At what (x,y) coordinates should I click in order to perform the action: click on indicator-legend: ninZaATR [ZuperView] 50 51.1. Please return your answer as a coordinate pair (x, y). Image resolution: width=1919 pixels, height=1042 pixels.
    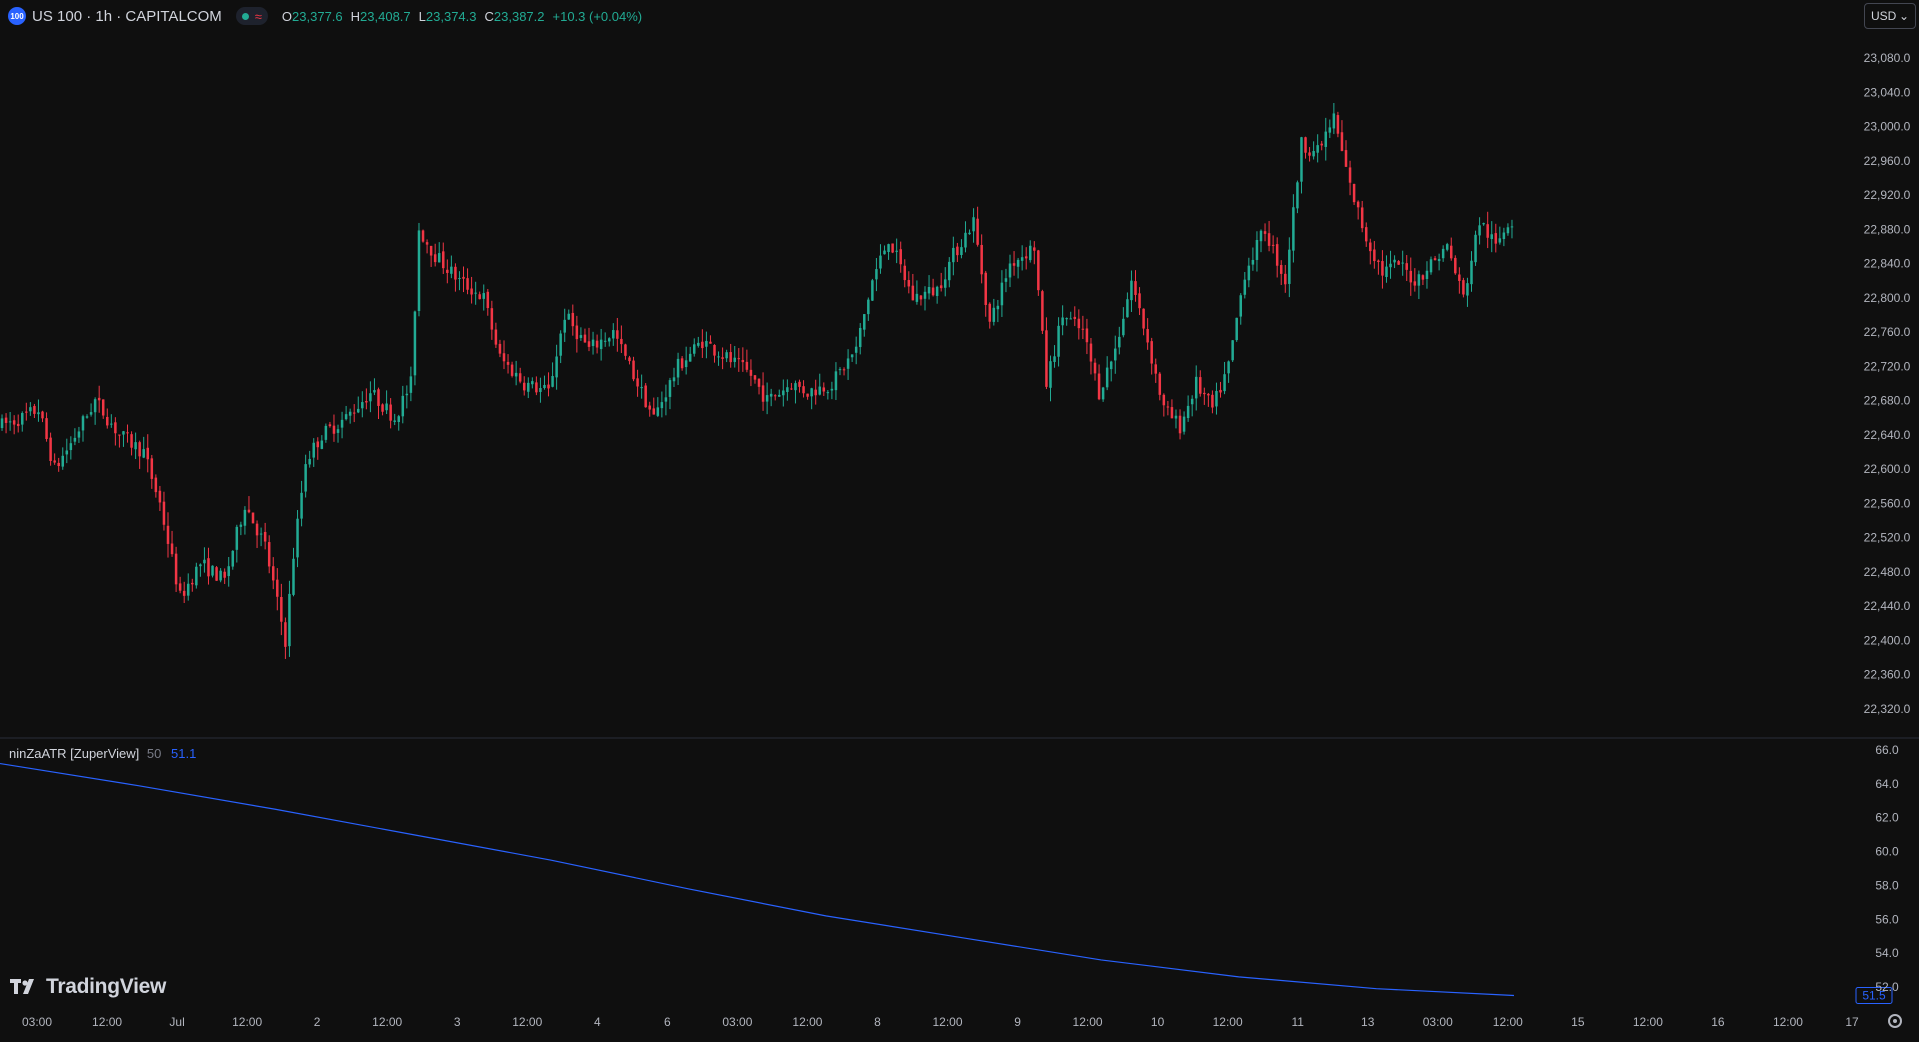
    Looking at the image, I should click on (102, 753).